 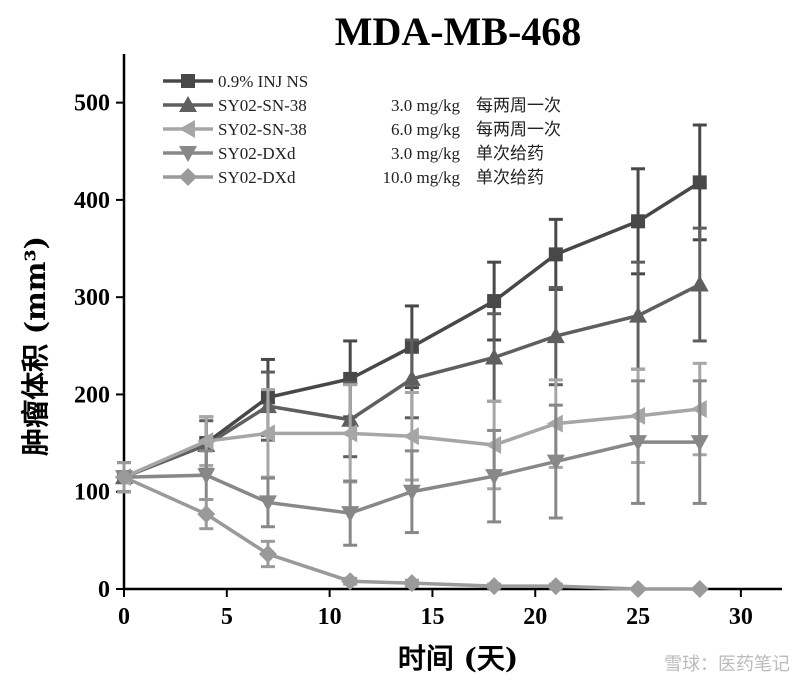 I want to click on legend-item: 0.9% INJ NS, so click(x=235, y=81).